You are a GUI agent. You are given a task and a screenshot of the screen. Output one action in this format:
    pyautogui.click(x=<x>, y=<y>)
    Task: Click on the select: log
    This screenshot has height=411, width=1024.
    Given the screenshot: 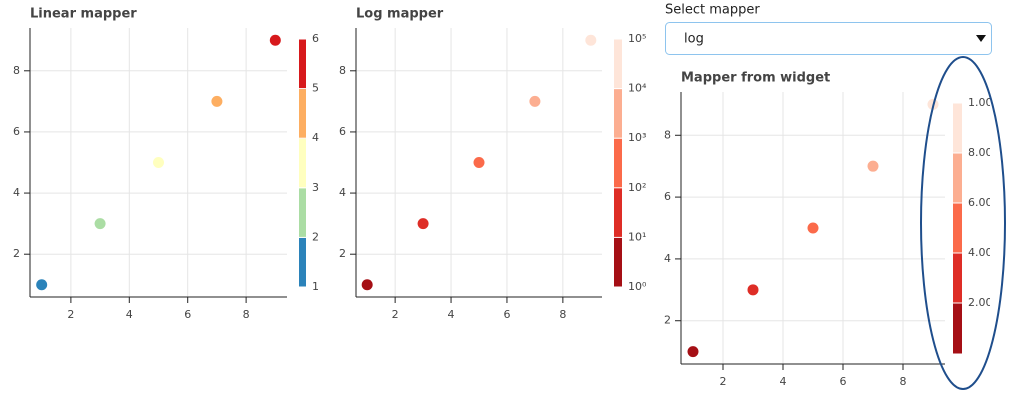 What is the action you would take?
    pyautogui.click(x=828, y=38)
    